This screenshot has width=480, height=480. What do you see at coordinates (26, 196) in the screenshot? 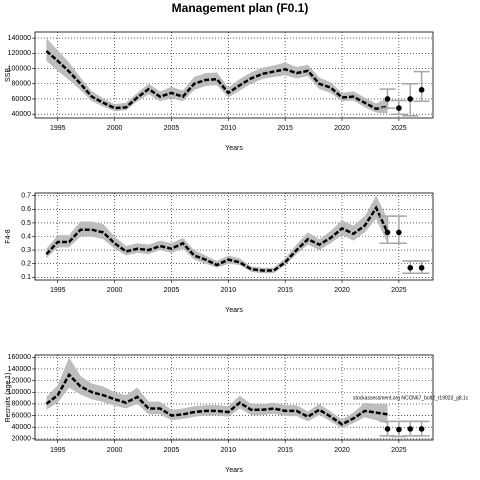
I see `y-tick-label: 0.7` at bounding box center [26, 196].